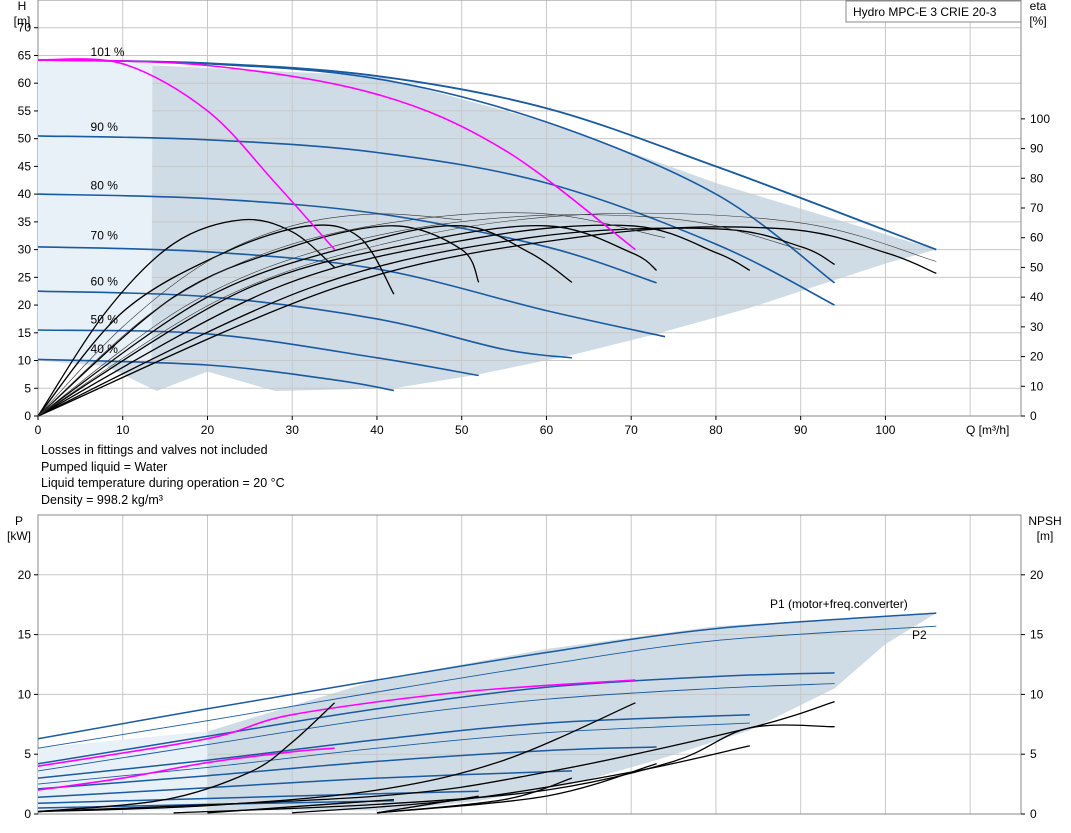 The height and width of the screenshot is (833, 1071). Describe the element at coordinates (27, 814) in the screenshot. I see `bottom-y-tick-label: 0` at that location.